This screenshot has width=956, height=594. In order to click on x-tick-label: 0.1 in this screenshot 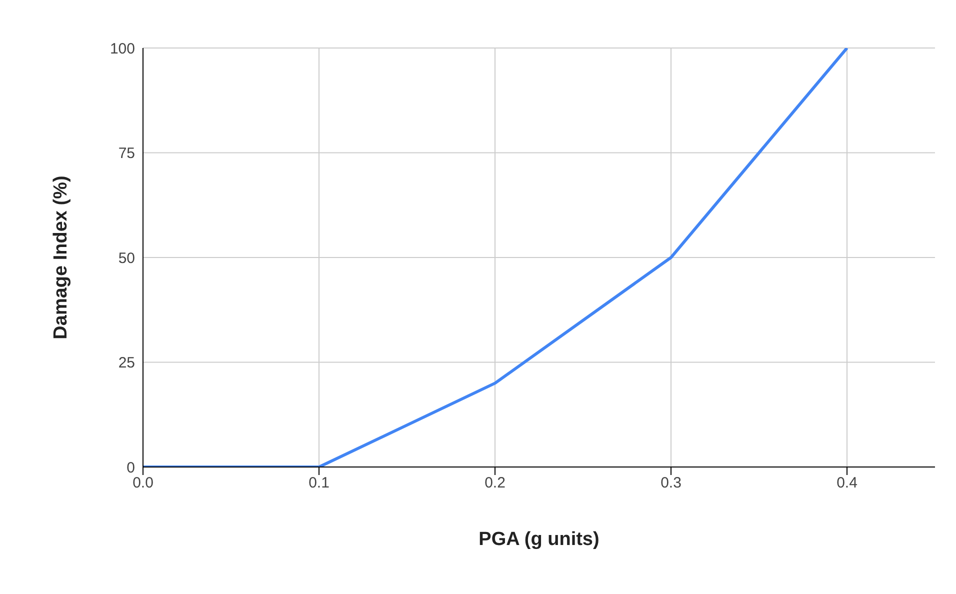, I will do `click(319, 483)`.